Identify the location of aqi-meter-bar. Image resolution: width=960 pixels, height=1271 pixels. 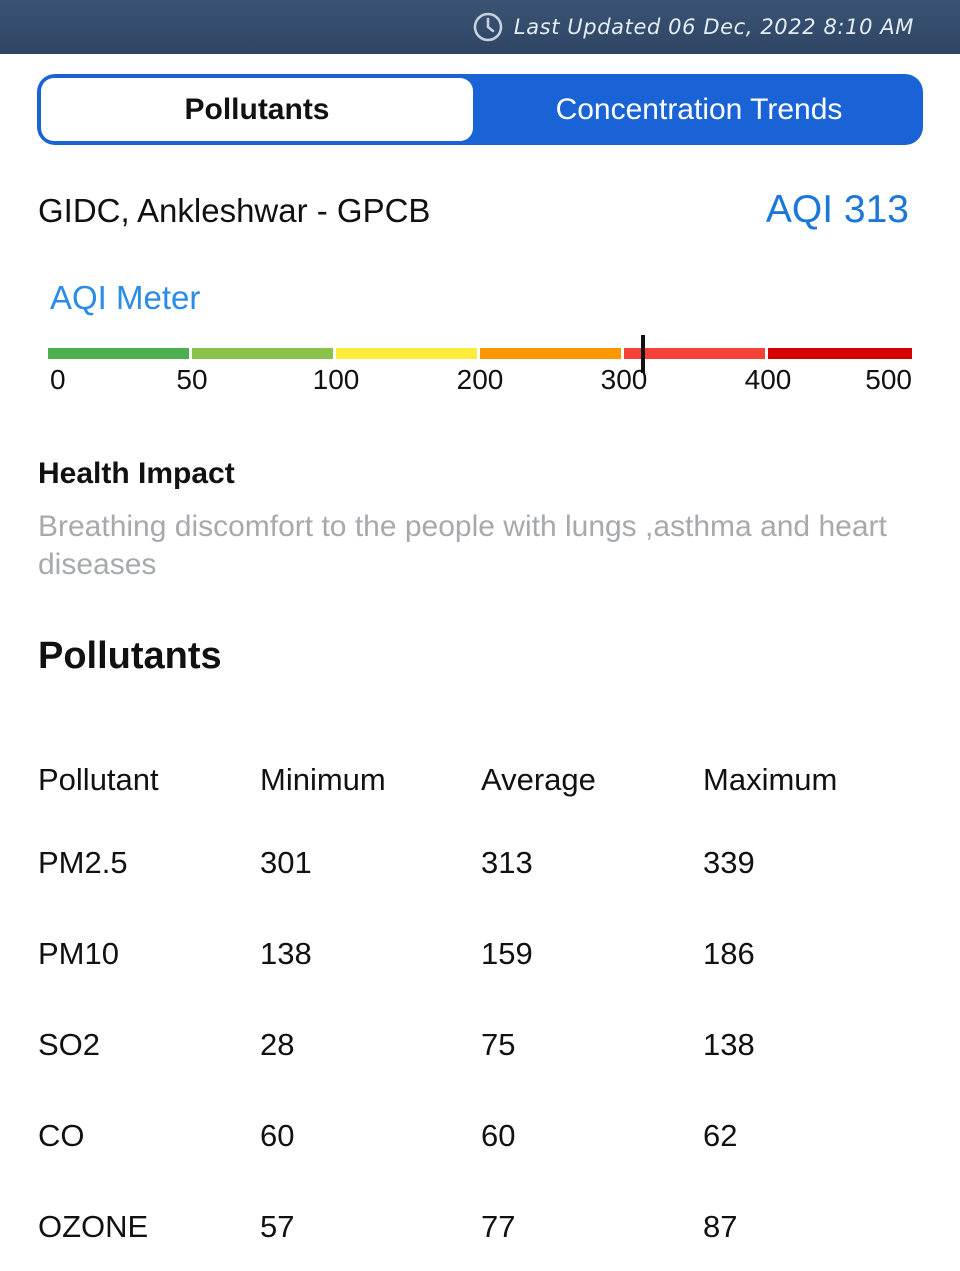
(480, 354).